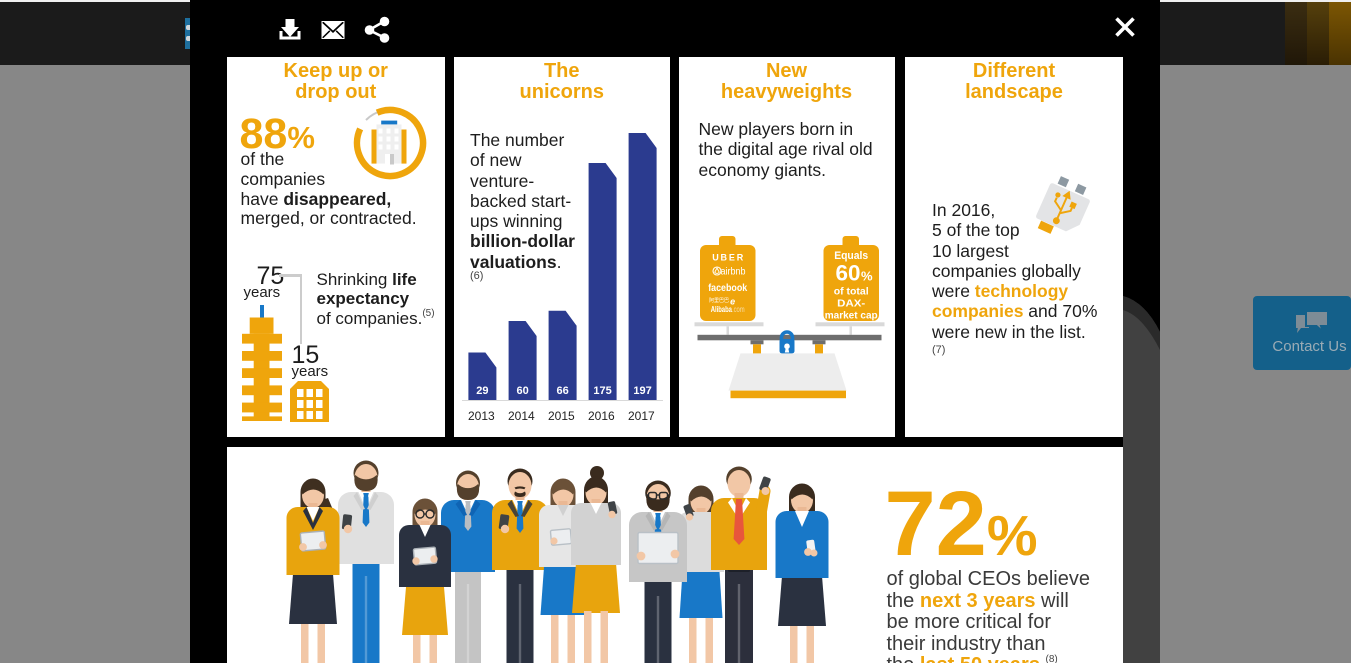 This screenshot has height=663, width=1351. Describe the element at coordinates (727, 309) in the screenshot. I see `svg-text: Alibaba.com` at that location.